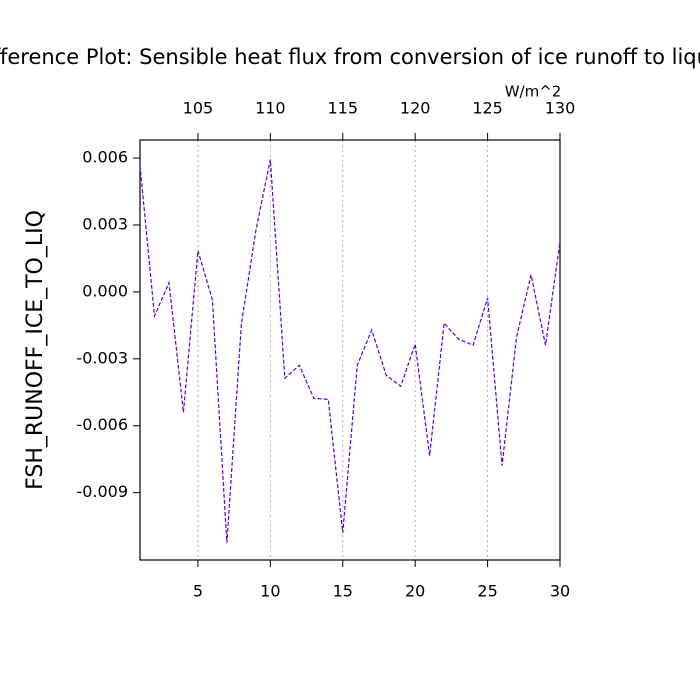 The width and height of the screenshot is (700, 700). I want to click on x-tick-label: 5, so click(198, 591).